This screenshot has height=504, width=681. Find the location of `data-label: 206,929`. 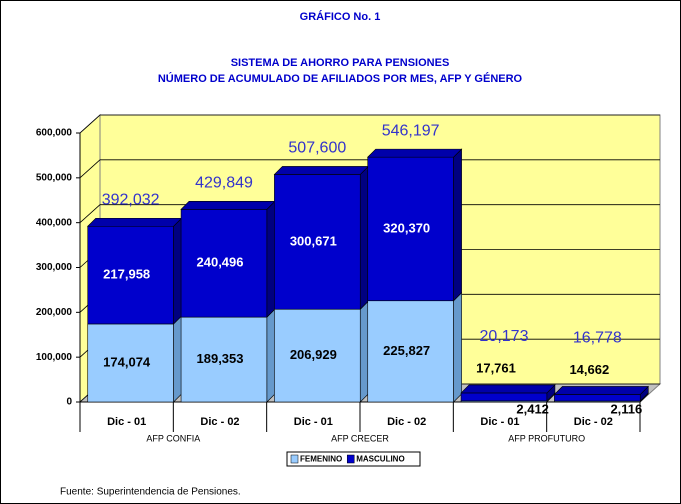

data-label: 206,929 is located at coordinates (313, 354).